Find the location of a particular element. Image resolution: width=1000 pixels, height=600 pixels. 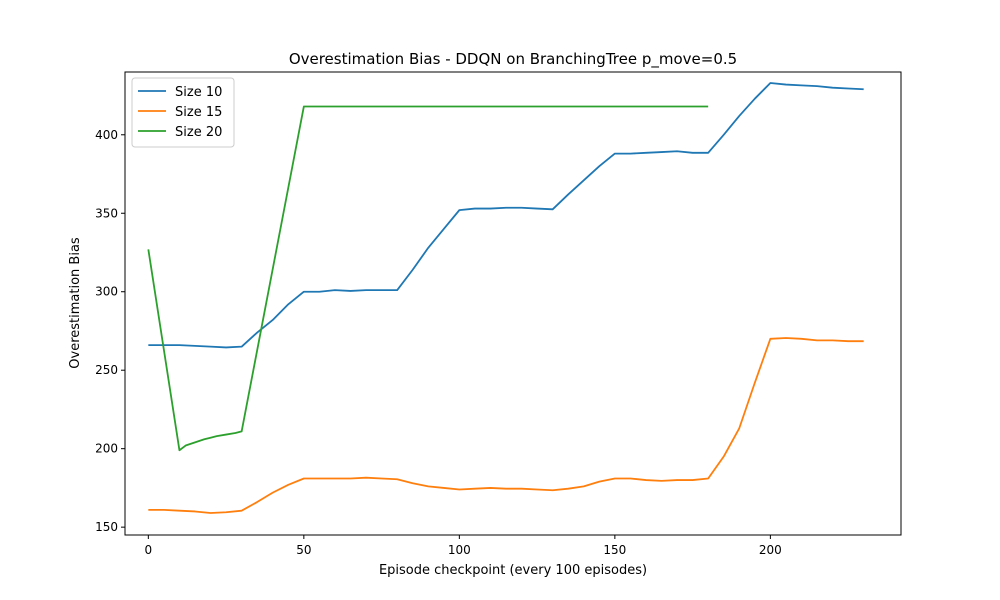

x-axis-ticks: 0 50 100 150 200 is located at coordinates (463, 546).